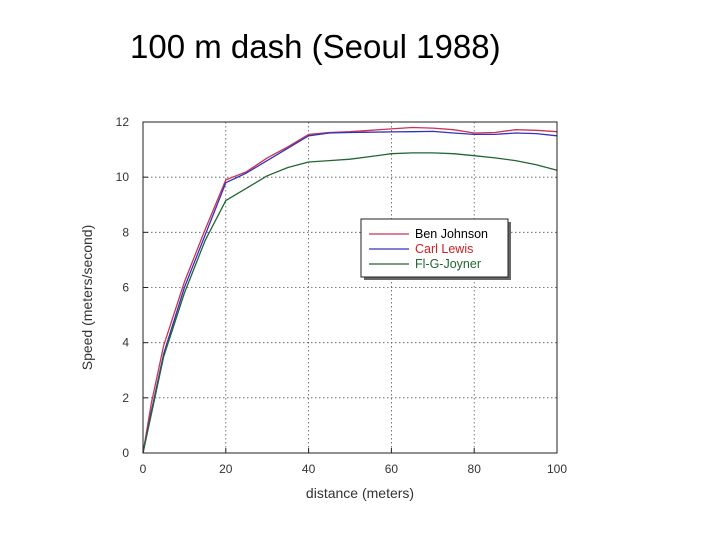 This screenshot has width=720, height=540. What do you see at coordinates (125, 398) in the screenshot?
I see `y-tick-label: 2` at bounding box center [125, 398].